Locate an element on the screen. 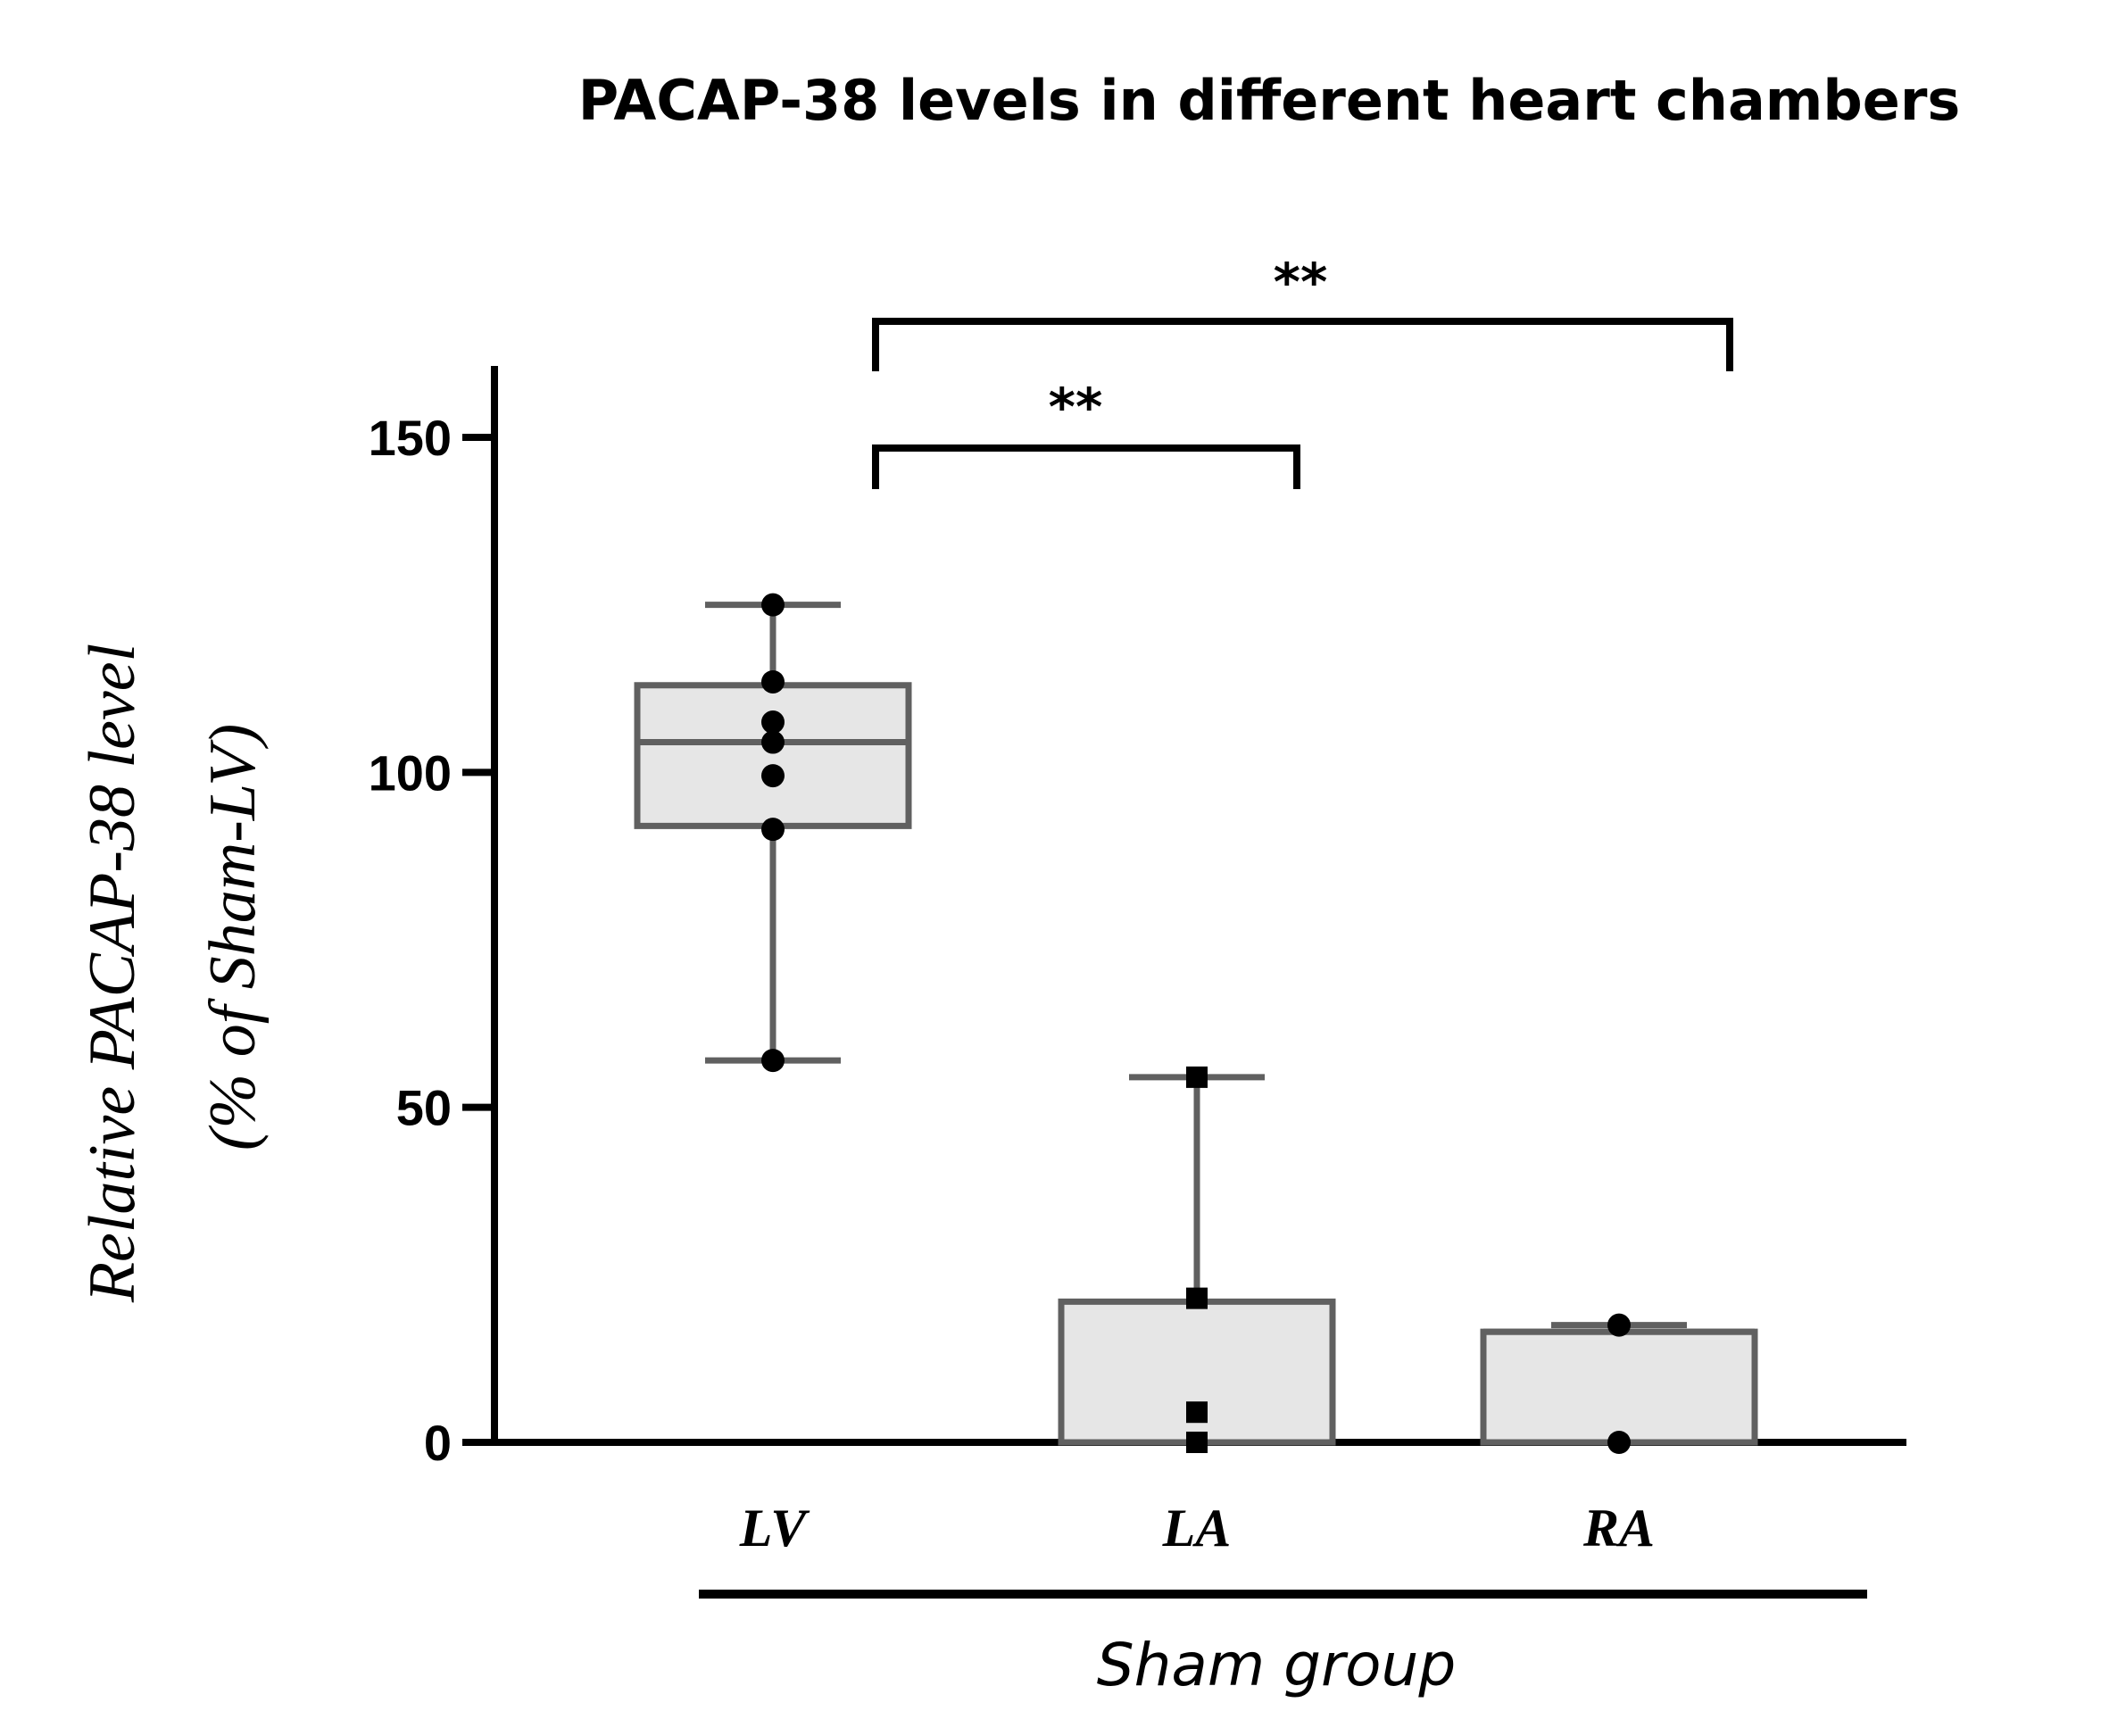 This screenshot has height=1736, width=2101. box-la is located at coordinates (1197, 1260).